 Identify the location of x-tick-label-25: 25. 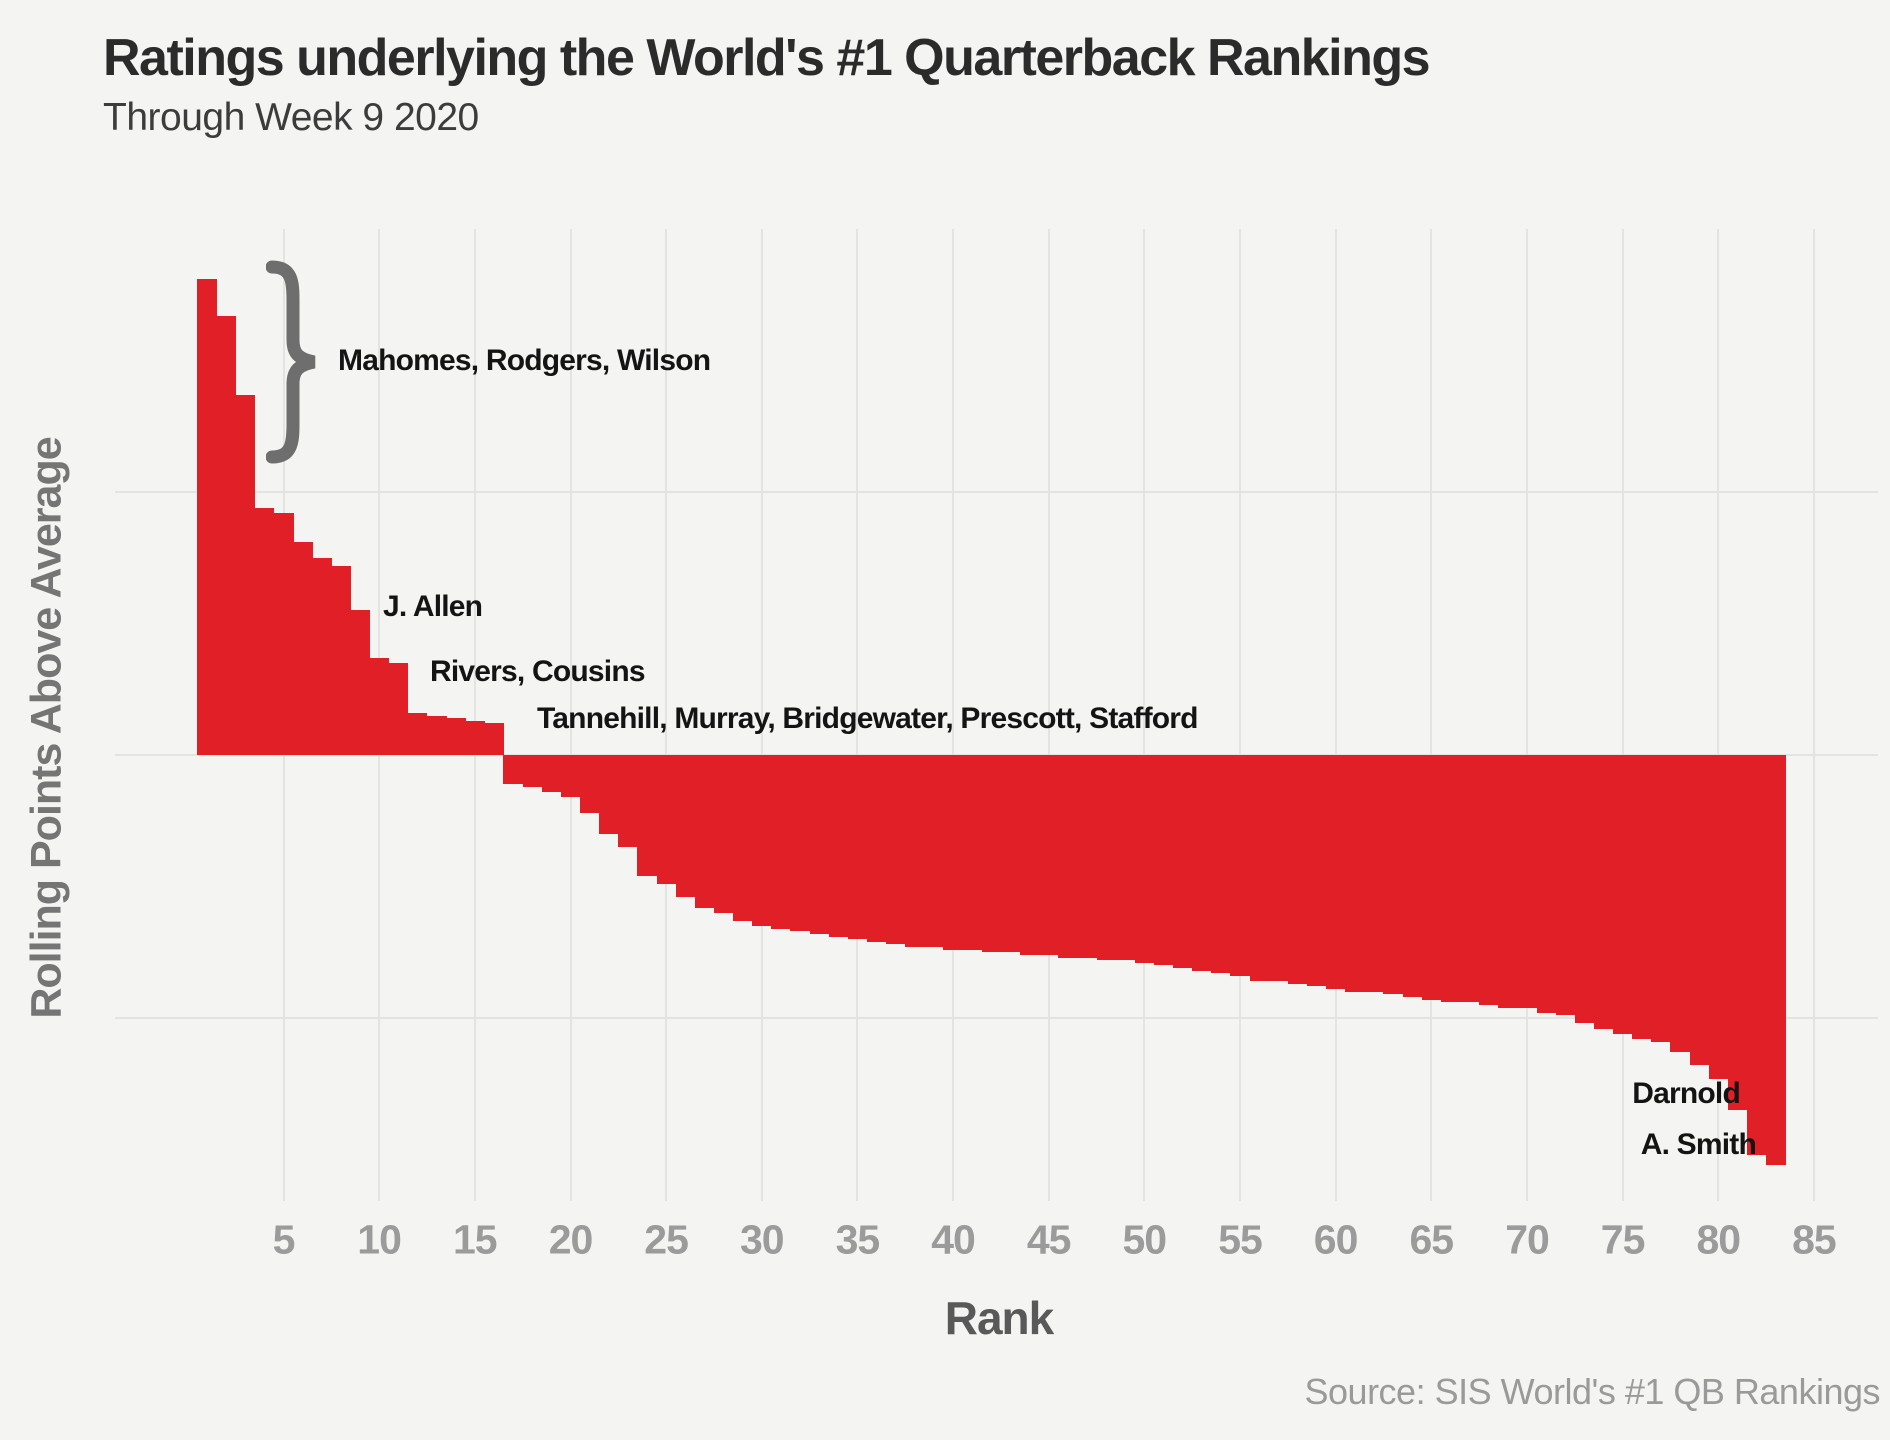
(666, 1239).